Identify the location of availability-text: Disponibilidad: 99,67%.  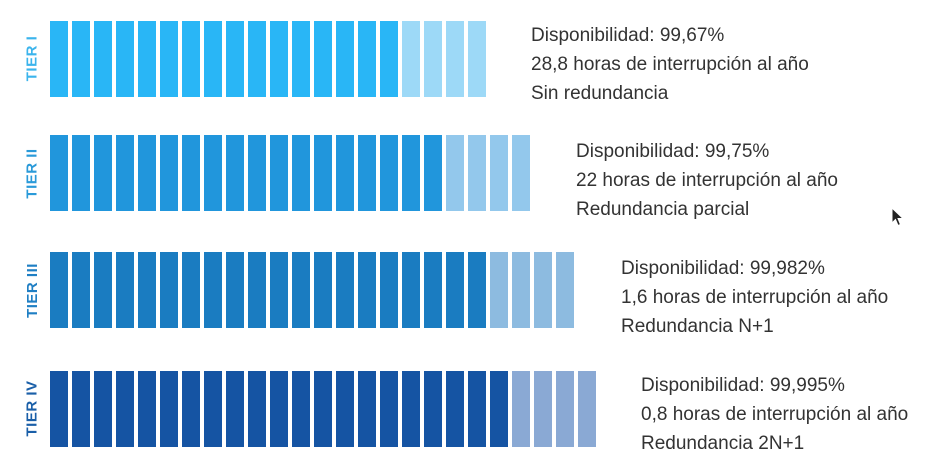
(628, 35).